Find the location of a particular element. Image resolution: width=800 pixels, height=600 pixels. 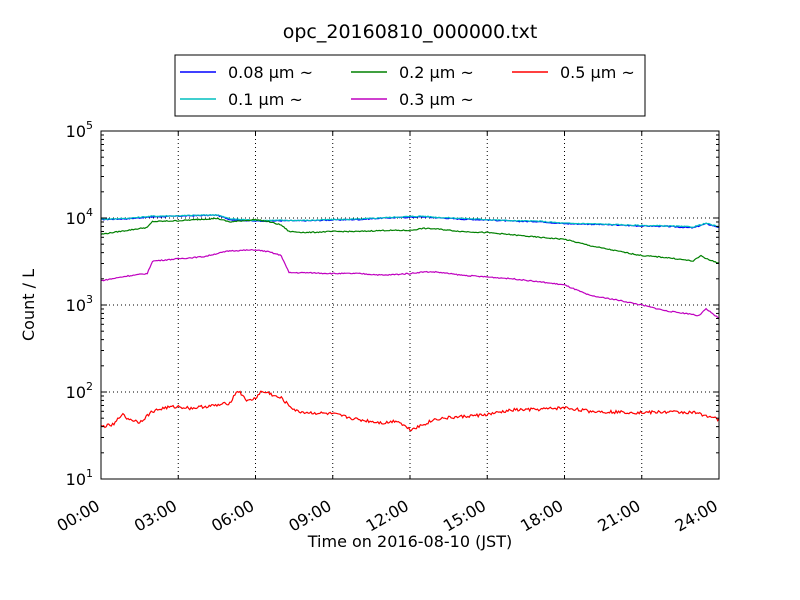

y-tick-label: 10³ is located at coordinates (79, 304).